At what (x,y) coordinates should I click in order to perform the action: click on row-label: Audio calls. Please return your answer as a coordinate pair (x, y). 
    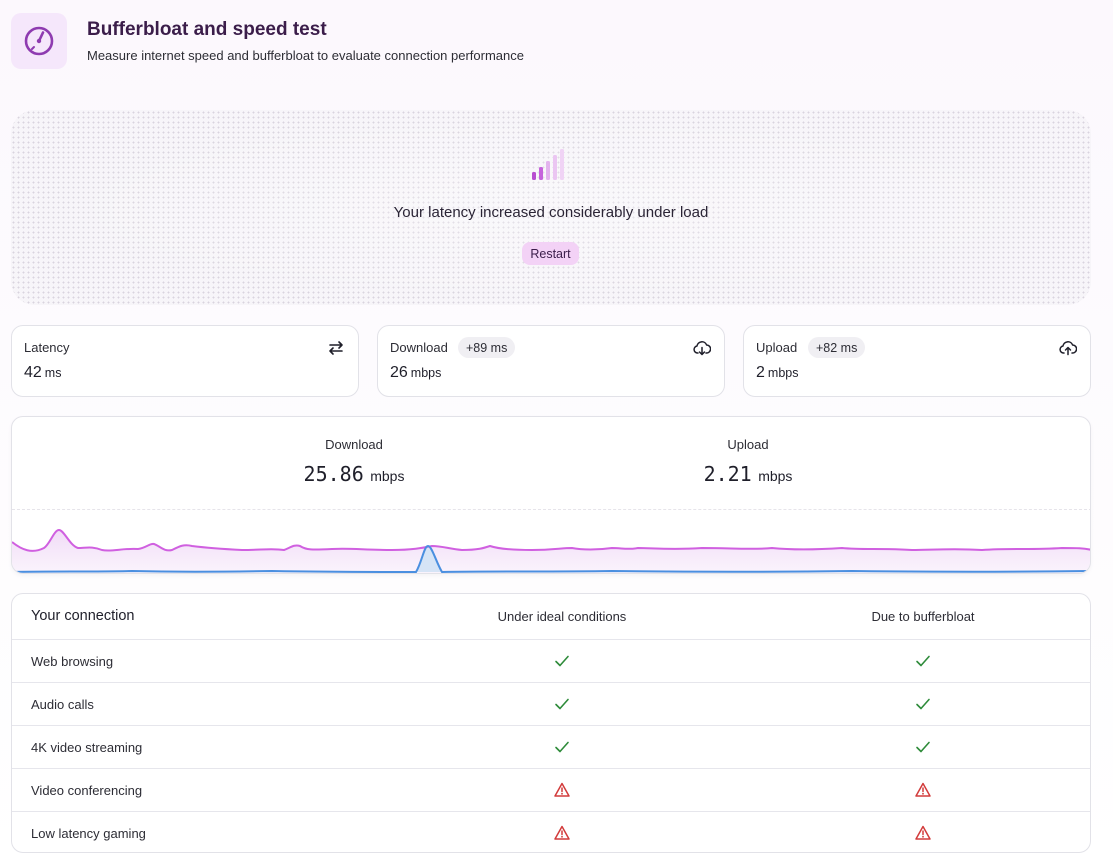
    Looking at the image, I should click on (62, 704).